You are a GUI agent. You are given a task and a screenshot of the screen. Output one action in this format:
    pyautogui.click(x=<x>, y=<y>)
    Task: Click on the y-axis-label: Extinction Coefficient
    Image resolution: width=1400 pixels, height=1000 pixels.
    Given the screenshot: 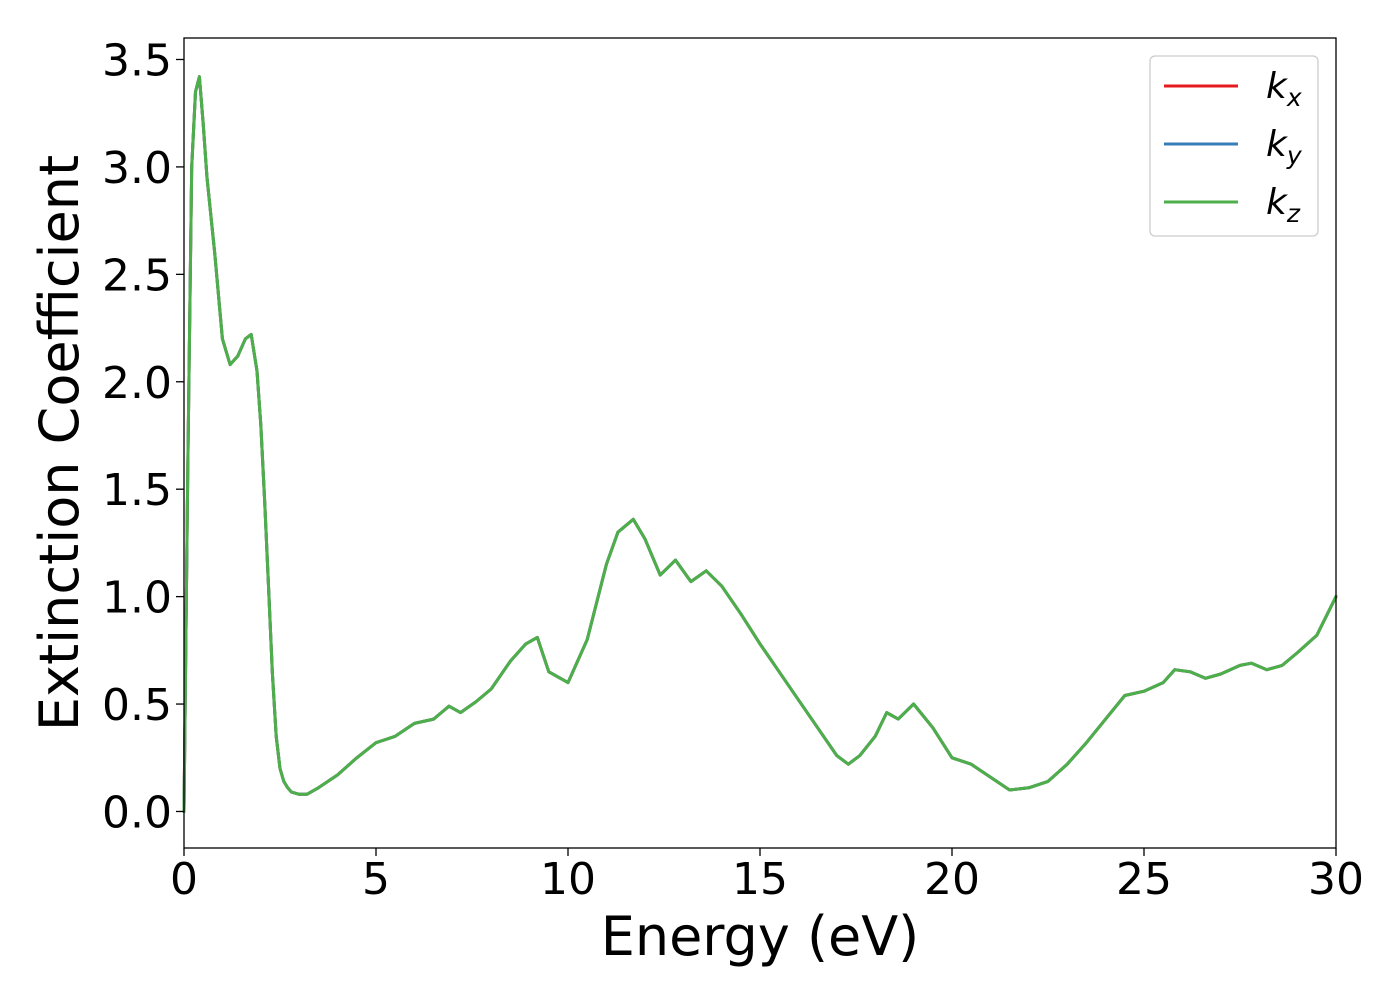 What is the action you would take?
    pyautogui.click(x=59, y=443)
    